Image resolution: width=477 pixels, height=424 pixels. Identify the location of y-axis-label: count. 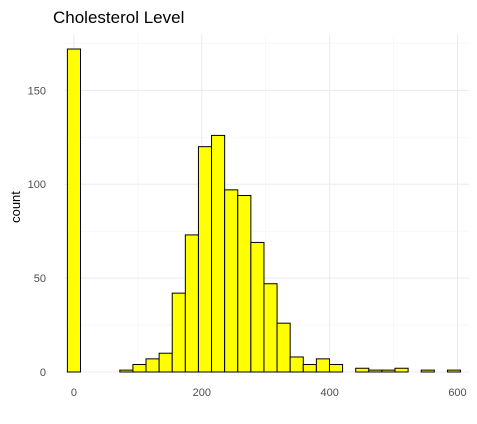
(15, 207).